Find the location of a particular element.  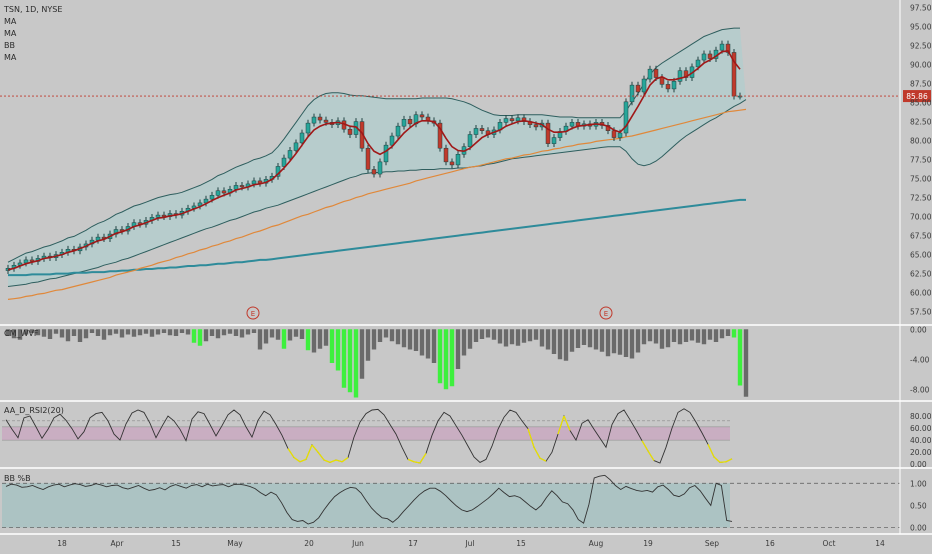

ma-long-line is located at coordinates (377, 237).